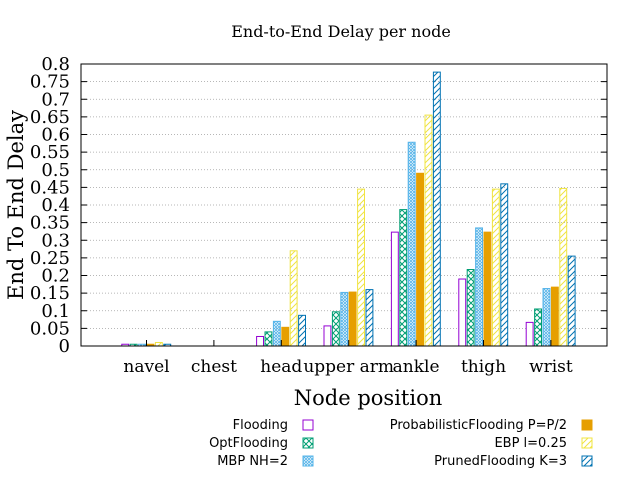 Image resolution: width=640 pixels, height=480 pixels. I want to click on y-tick-label: 0.1, so click(55, 311).